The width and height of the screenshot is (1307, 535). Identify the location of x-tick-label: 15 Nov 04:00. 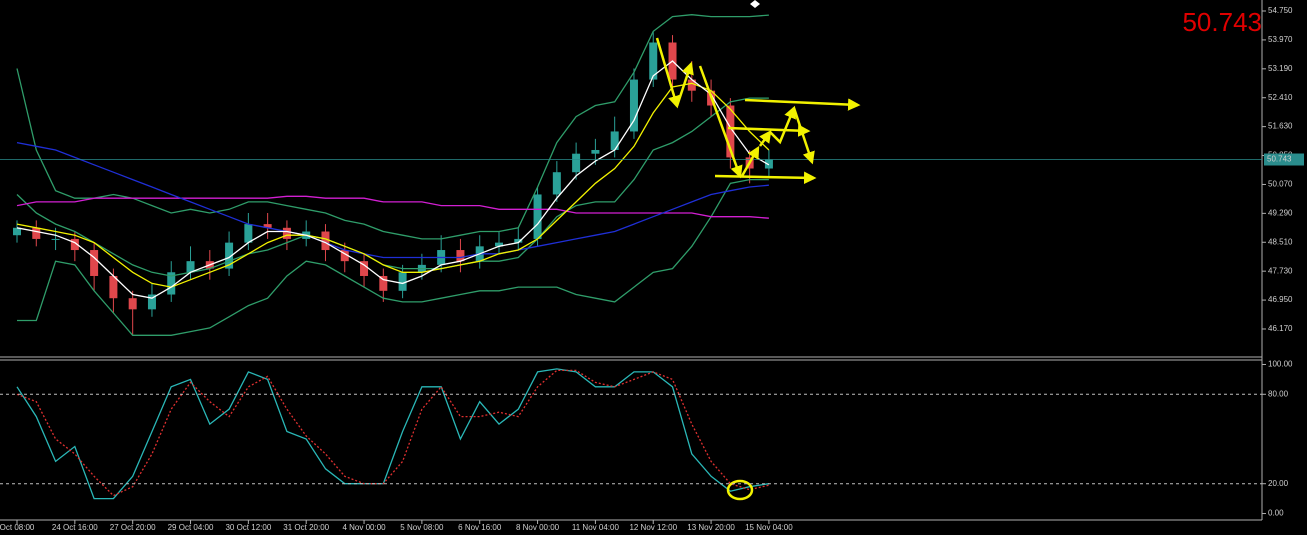
(769, 527).